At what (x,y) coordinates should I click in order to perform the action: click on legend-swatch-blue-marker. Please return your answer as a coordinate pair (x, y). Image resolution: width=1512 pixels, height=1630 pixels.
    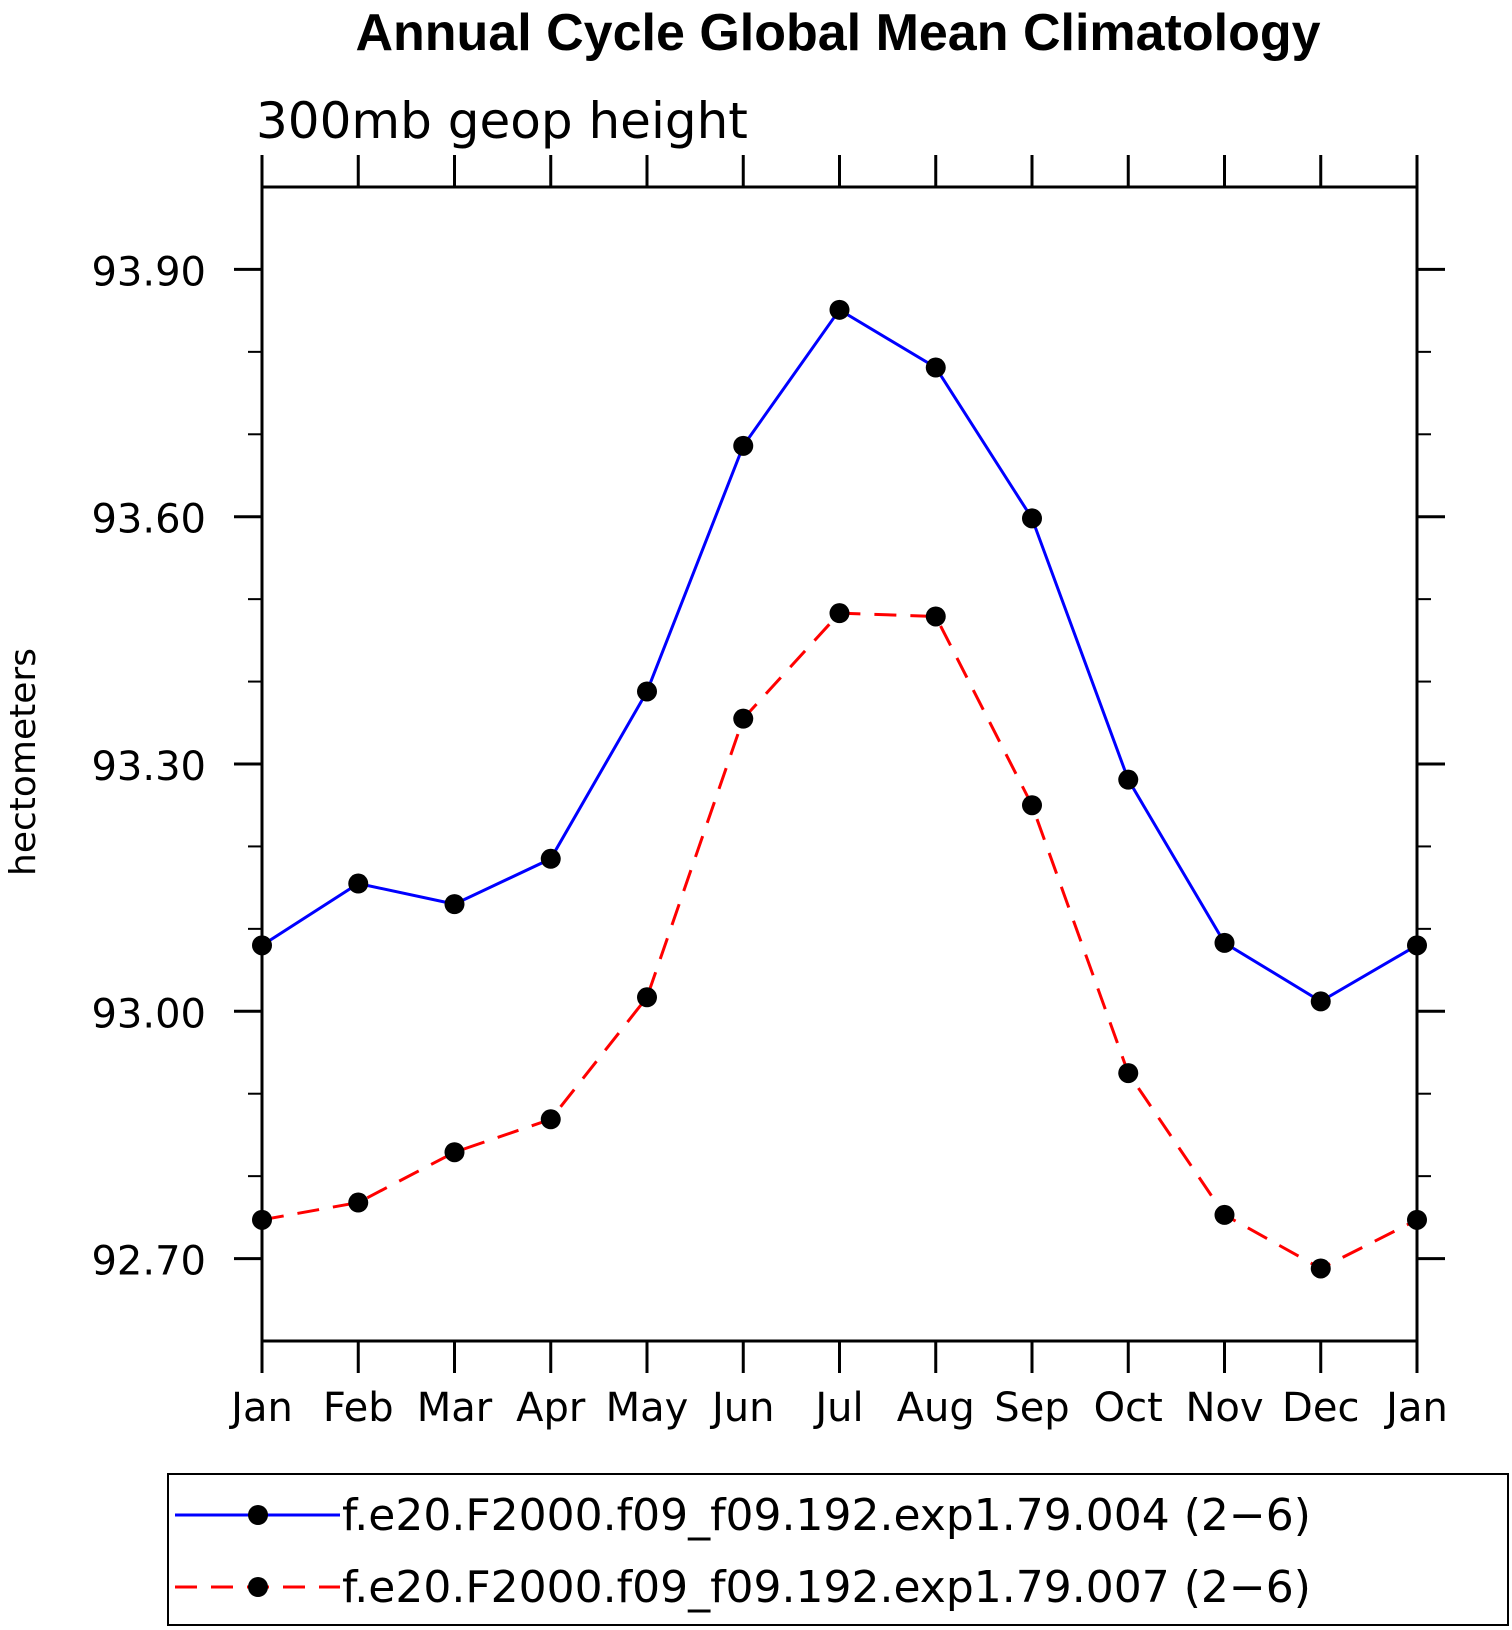
    Looking at the image, I should click on (258, 1515).